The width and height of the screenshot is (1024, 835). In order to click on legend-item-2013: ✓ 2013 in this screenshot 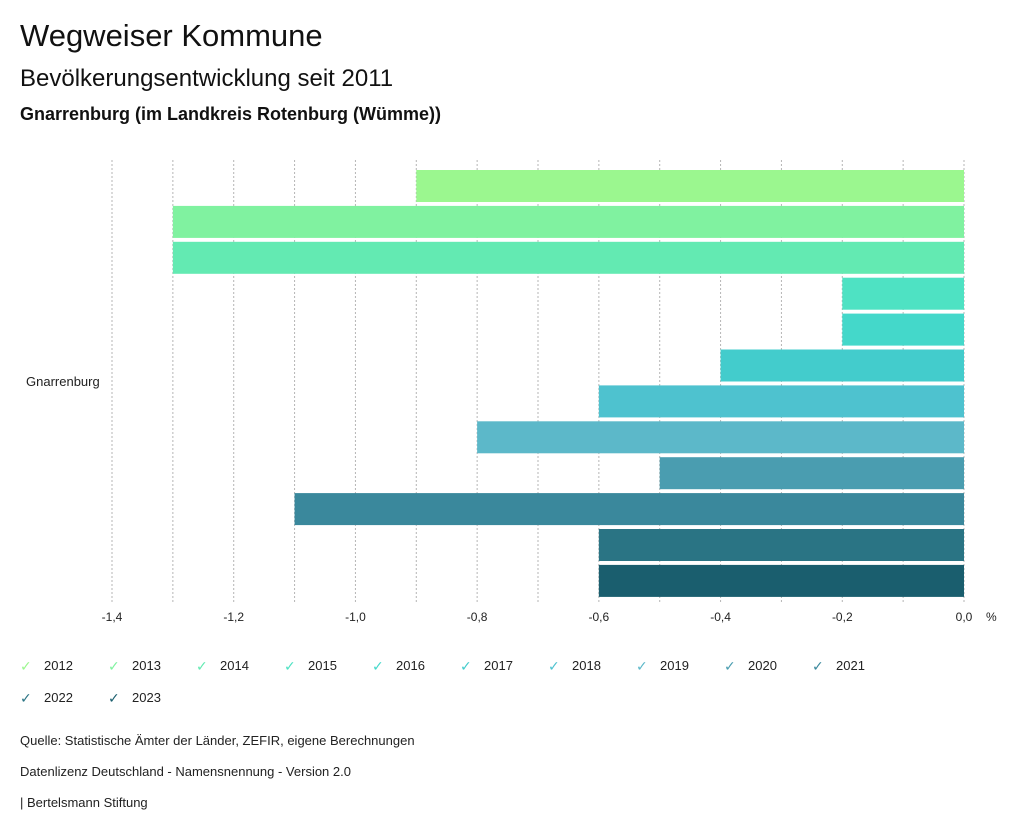, I will do `click(134, 665)`.